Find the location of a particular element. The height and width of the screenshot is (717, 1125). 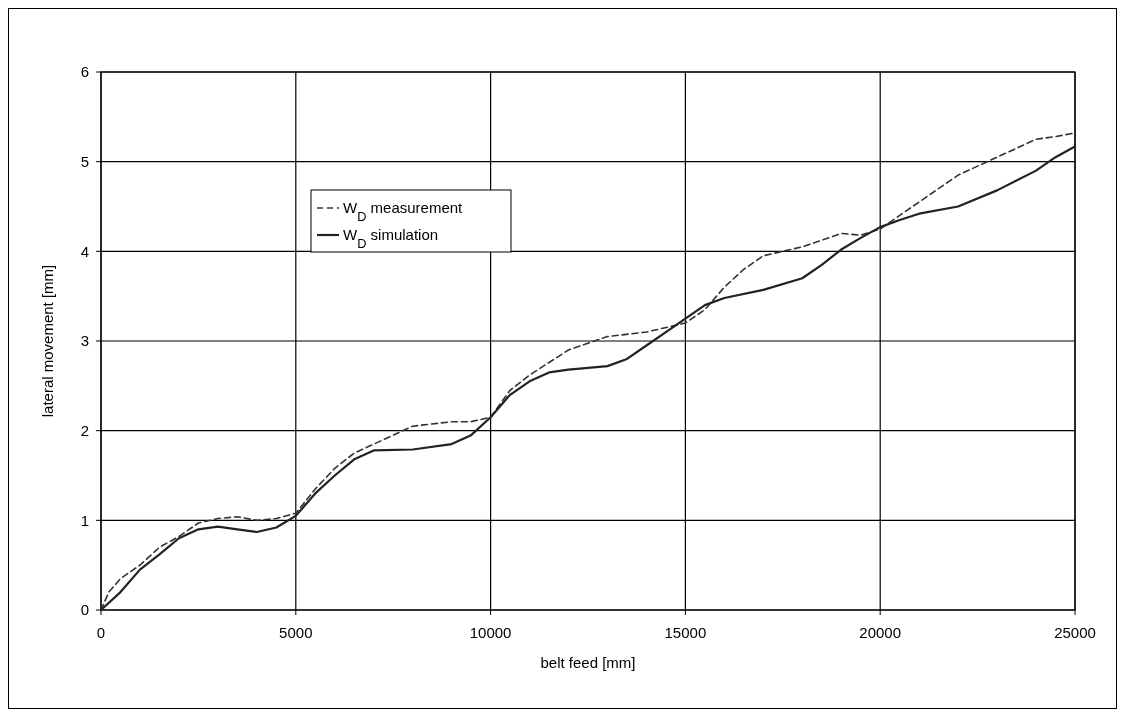

x-tick-label: 25000 is located at coordinates (1075, 632).